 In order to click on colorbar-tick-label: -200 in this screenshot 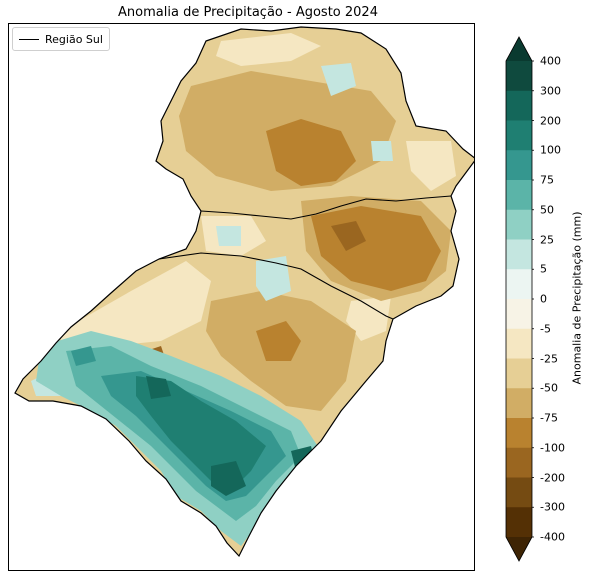, I will do `click(552, 477)`.